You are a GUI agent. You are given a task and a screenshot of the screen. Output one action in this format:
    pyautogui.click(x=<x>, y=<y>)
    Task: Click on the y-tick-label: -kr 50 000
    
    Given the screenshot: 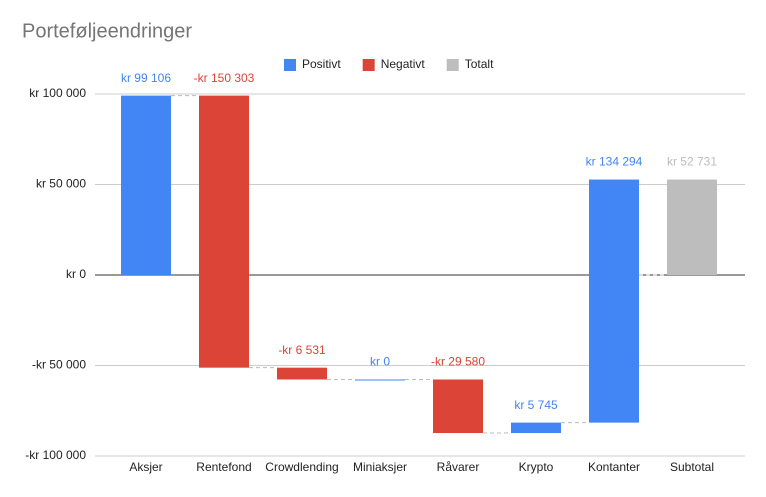 What is the action you would take?
    pyautogui.click(x=59, y=365)
    